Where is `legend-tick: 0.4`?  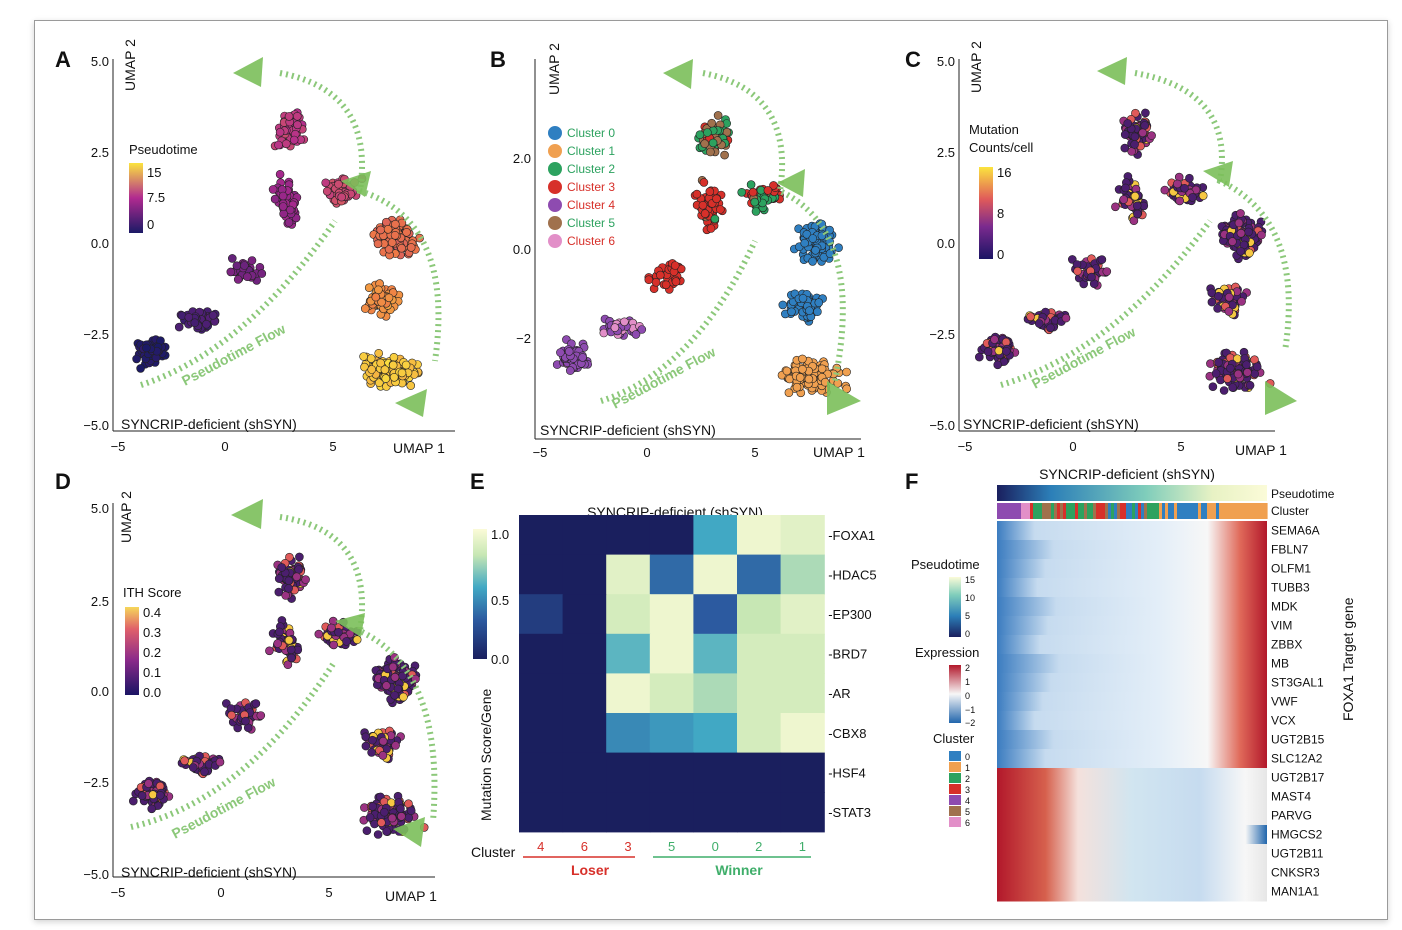 legend-tick: 0.4 is located at coordinates (152, 612).